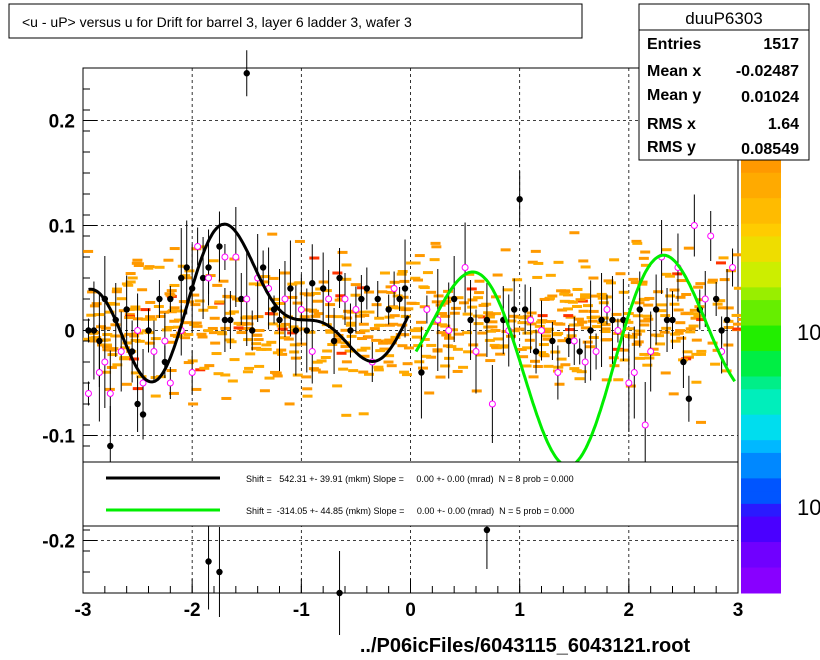 The width and height of the screenshot is (820, 660). What do you see at coordinates (58, 437) in the screenshot?
I see `y-tick-label: -0.1` at bounding box center [58, 437].